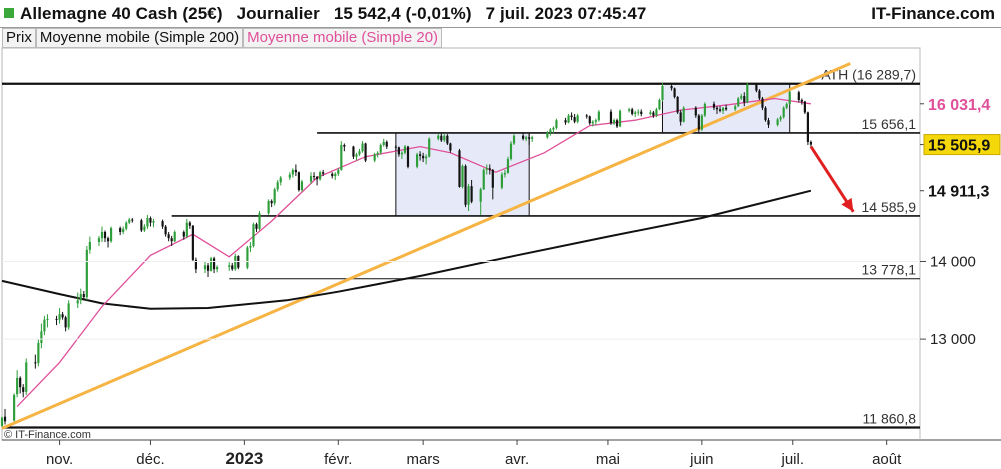 The image size is (1001, 469). What do you see at coordinates (121, 13) in the screenshot?
I see `instrument-name: Allemagne 40 Cash (25€)` at bounding box center [121, 13].